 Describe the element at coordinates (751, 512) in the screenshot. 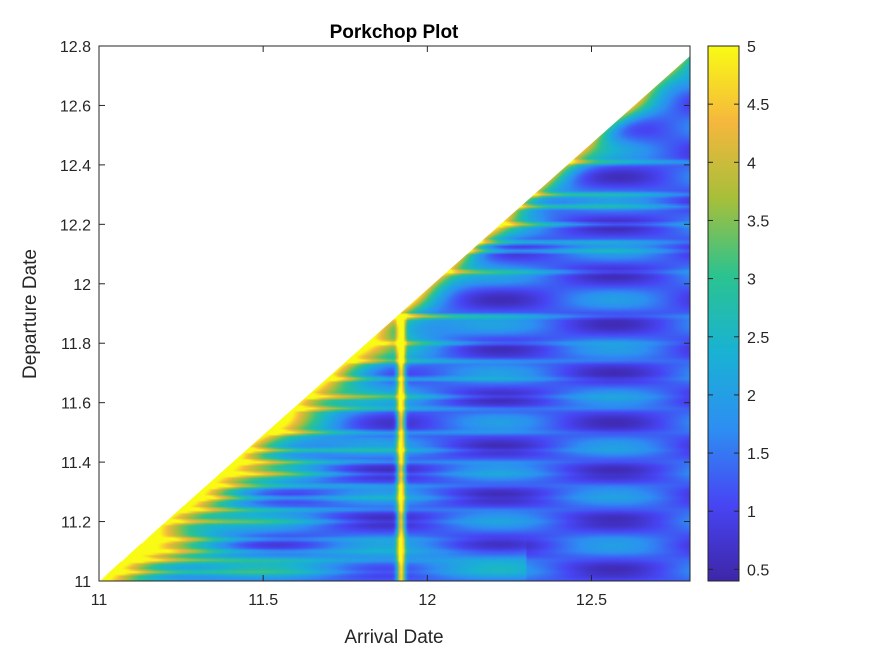

I see `colorbar-tick-label: 1` at that location.